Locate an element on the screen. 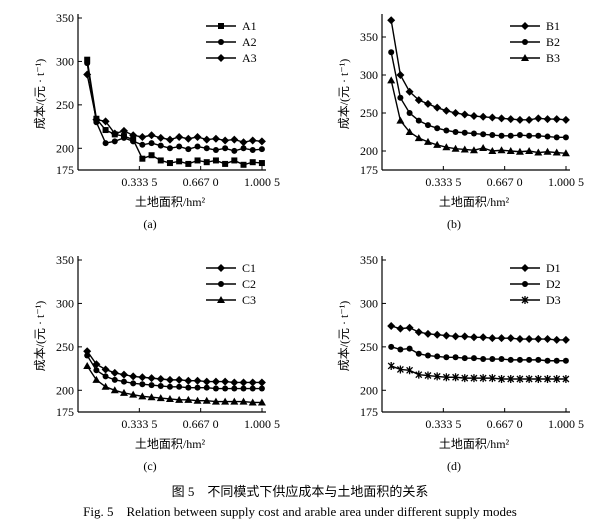  figure-caption-cn: 图 5 不同模式下供应成本与土地面积的关系 is located at coordinates (300, 491).